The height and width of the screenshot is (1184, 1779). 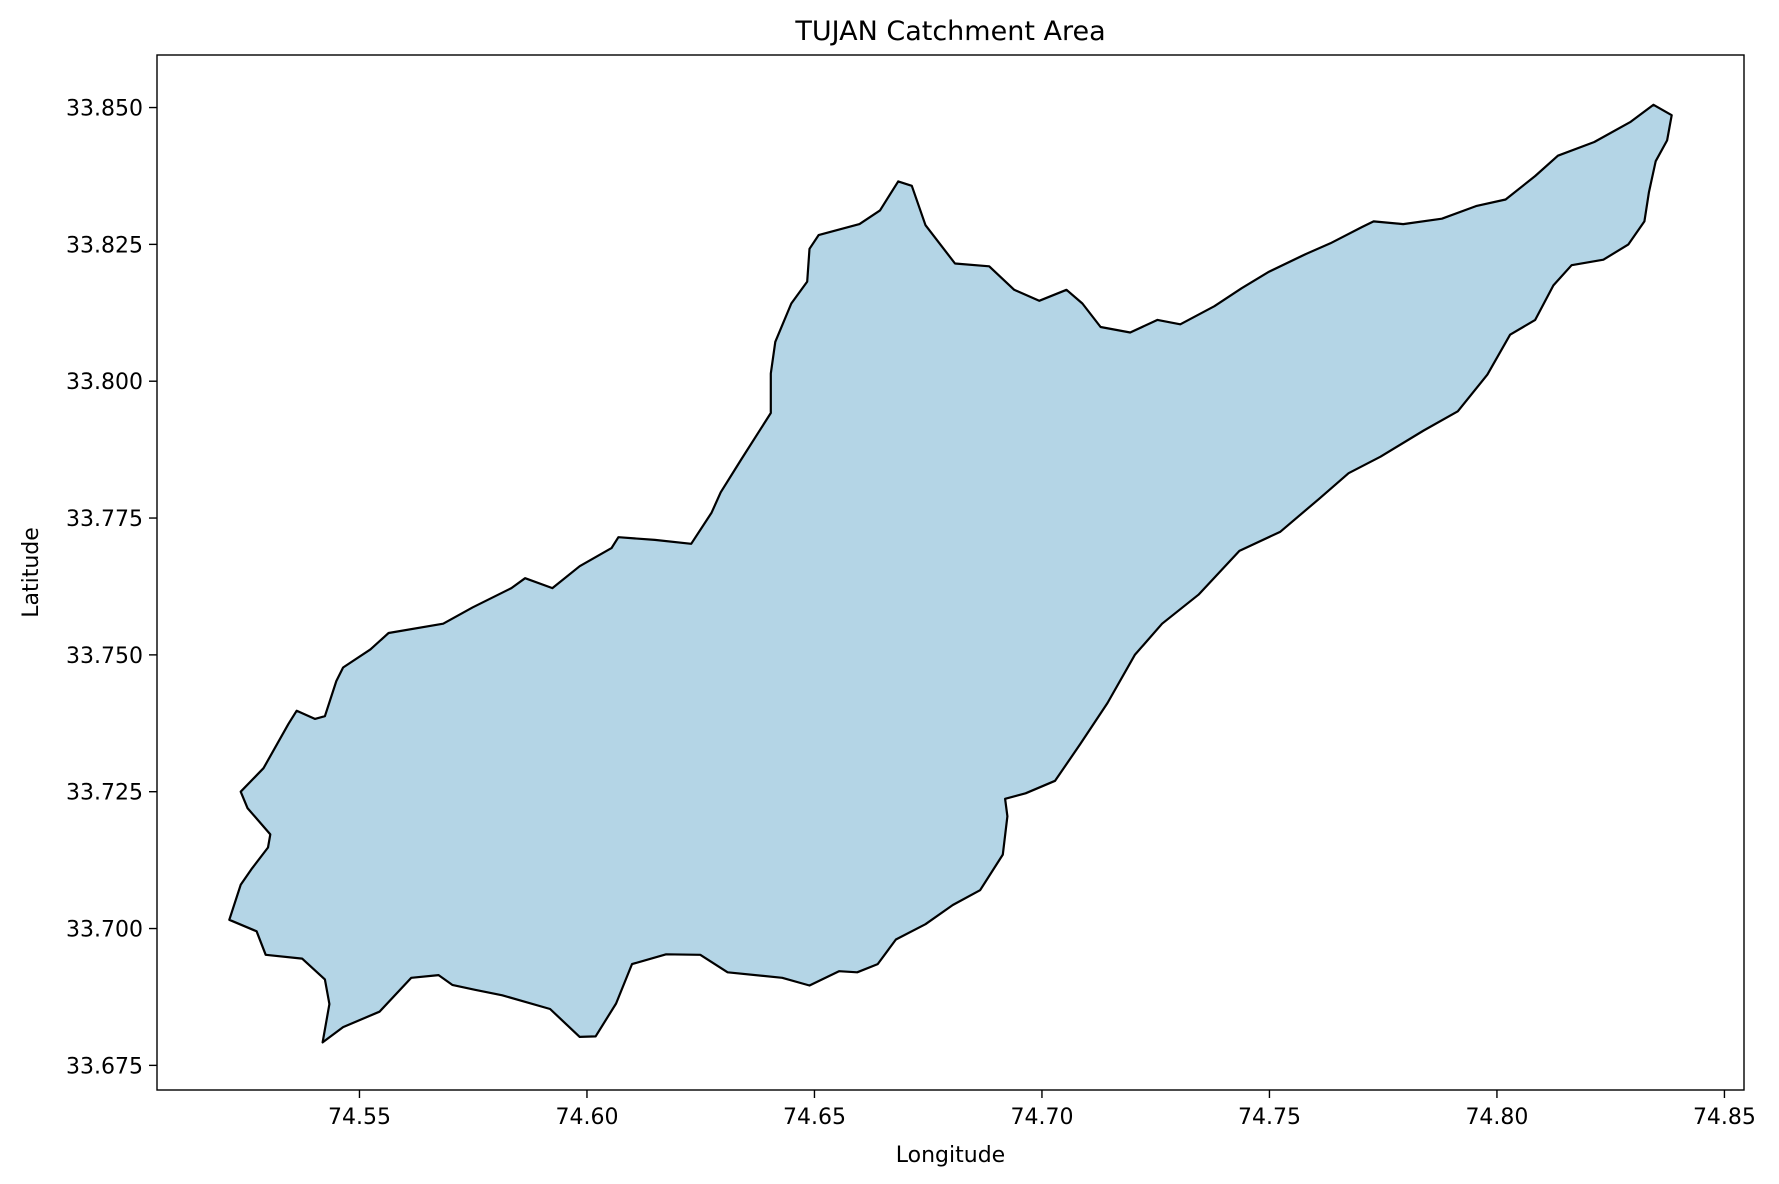 What do you see at coordinates (104, 245) in the screenshot?
I see `y-tick-label: 33.825` at bounding box center [104, 245].